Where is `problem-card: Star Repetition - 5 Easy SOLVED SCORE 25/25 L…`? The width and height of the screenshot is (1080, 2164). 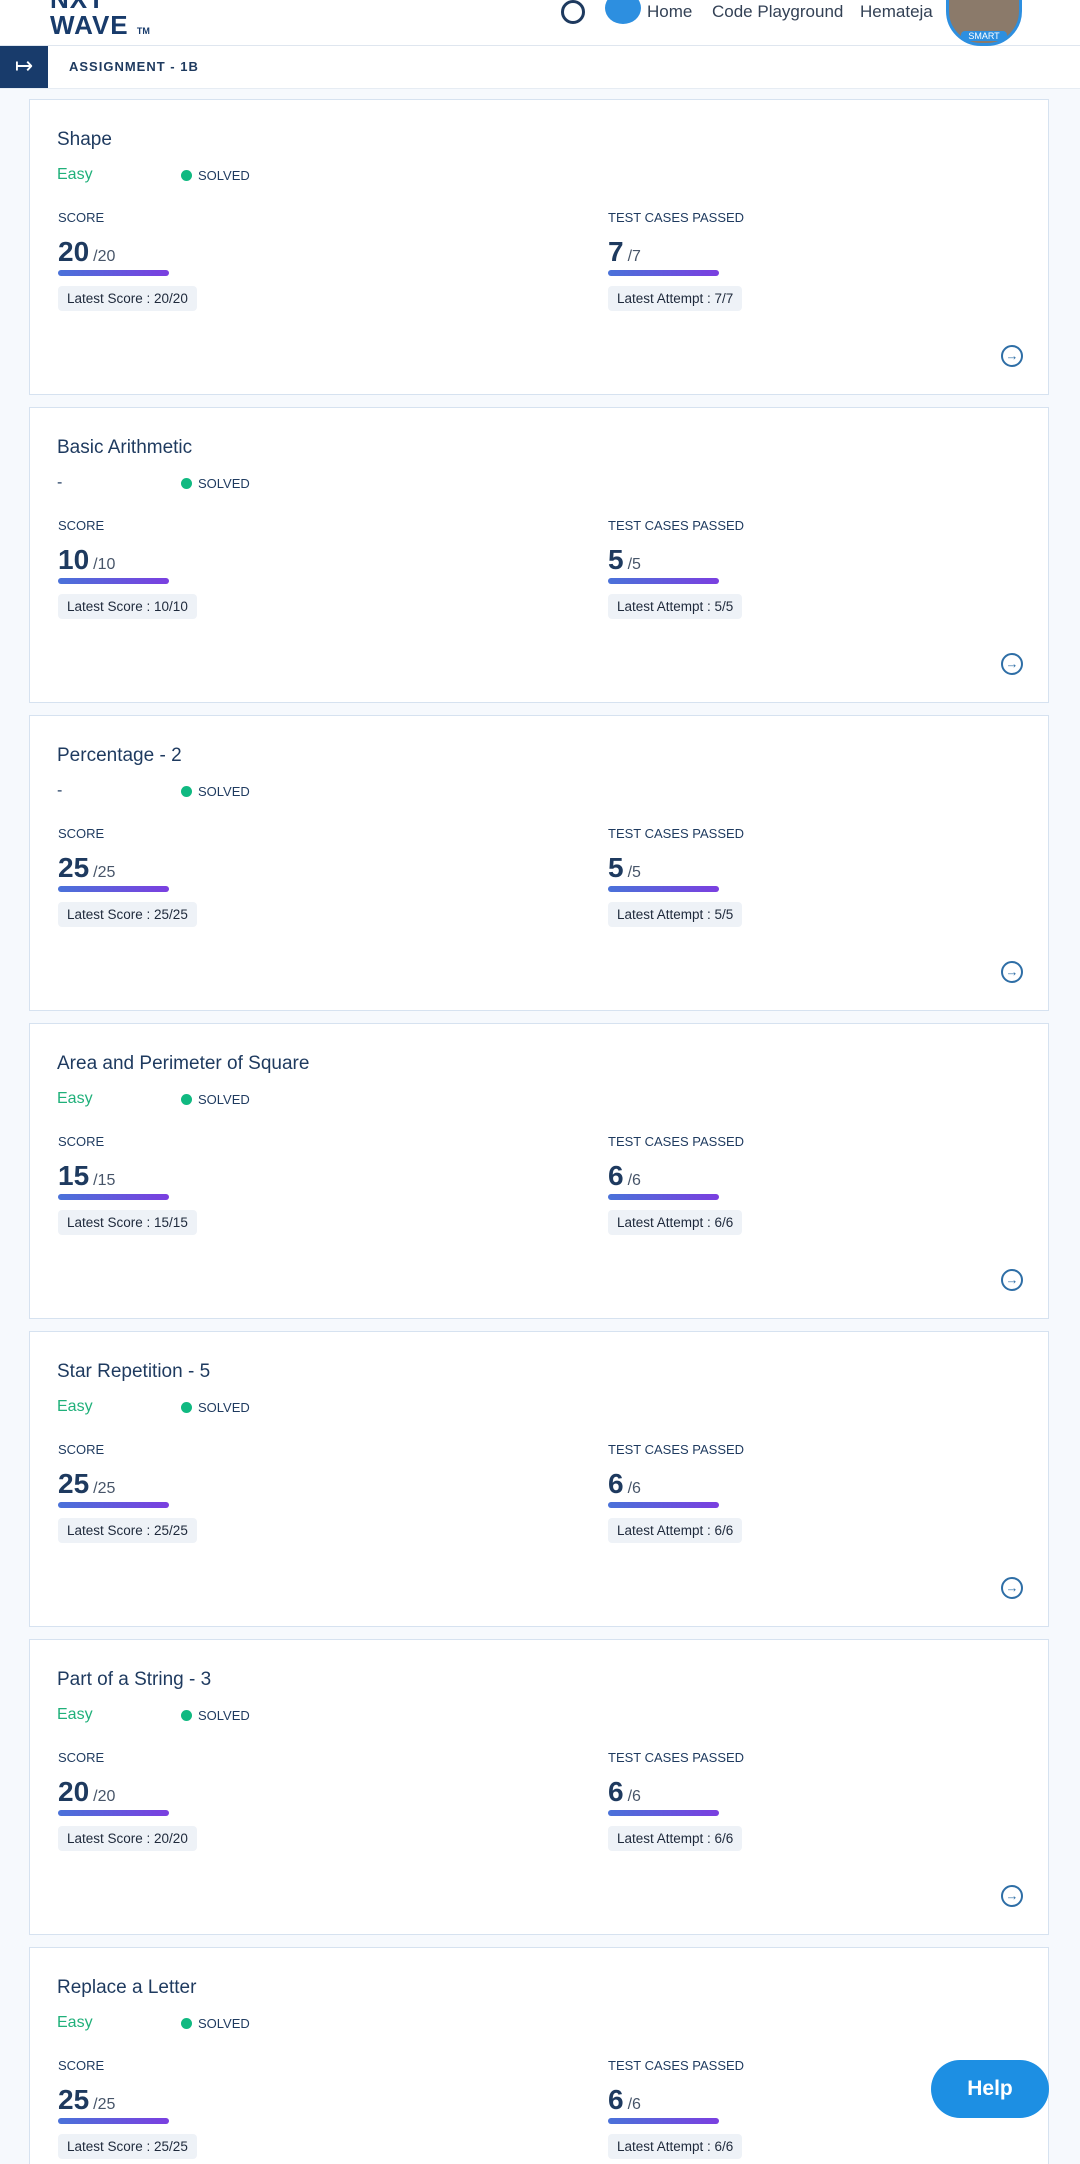 problem-card: Star Repetition - 5 Easy SOLVED SCORE 25/25 L… is located at coordinates (539, 1479).